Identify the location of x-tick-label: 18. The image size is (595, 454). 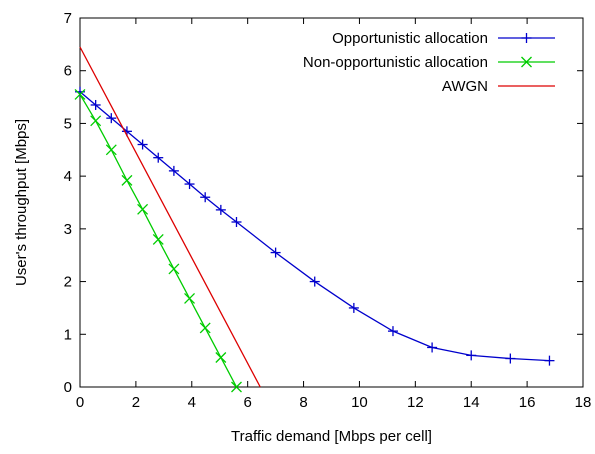
(583, 402).